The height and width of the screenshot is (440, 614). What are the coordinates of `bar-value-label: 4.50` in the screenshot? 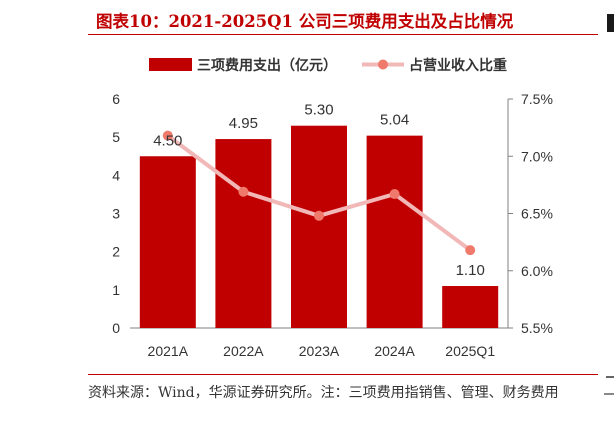 It's located at (167, 140).